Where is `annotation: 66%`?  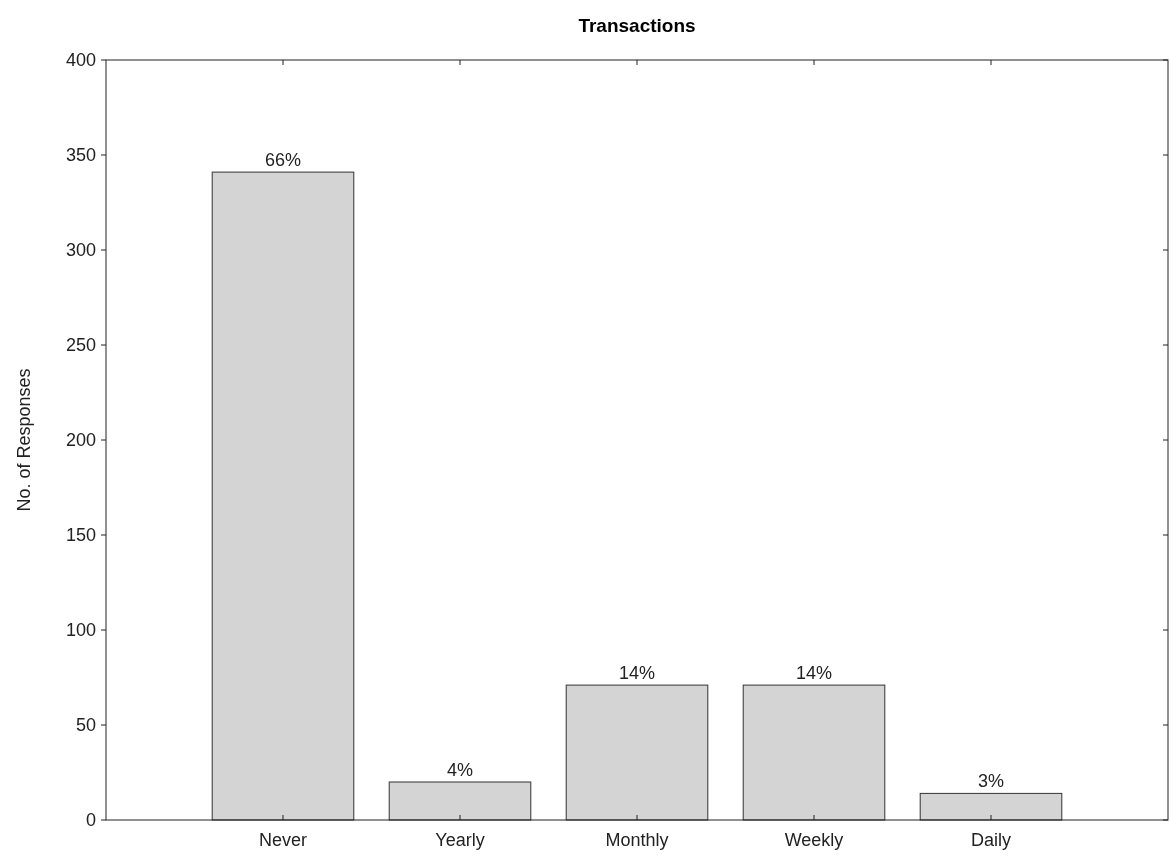
annotation: 66% is located at coordinates (283, 160).